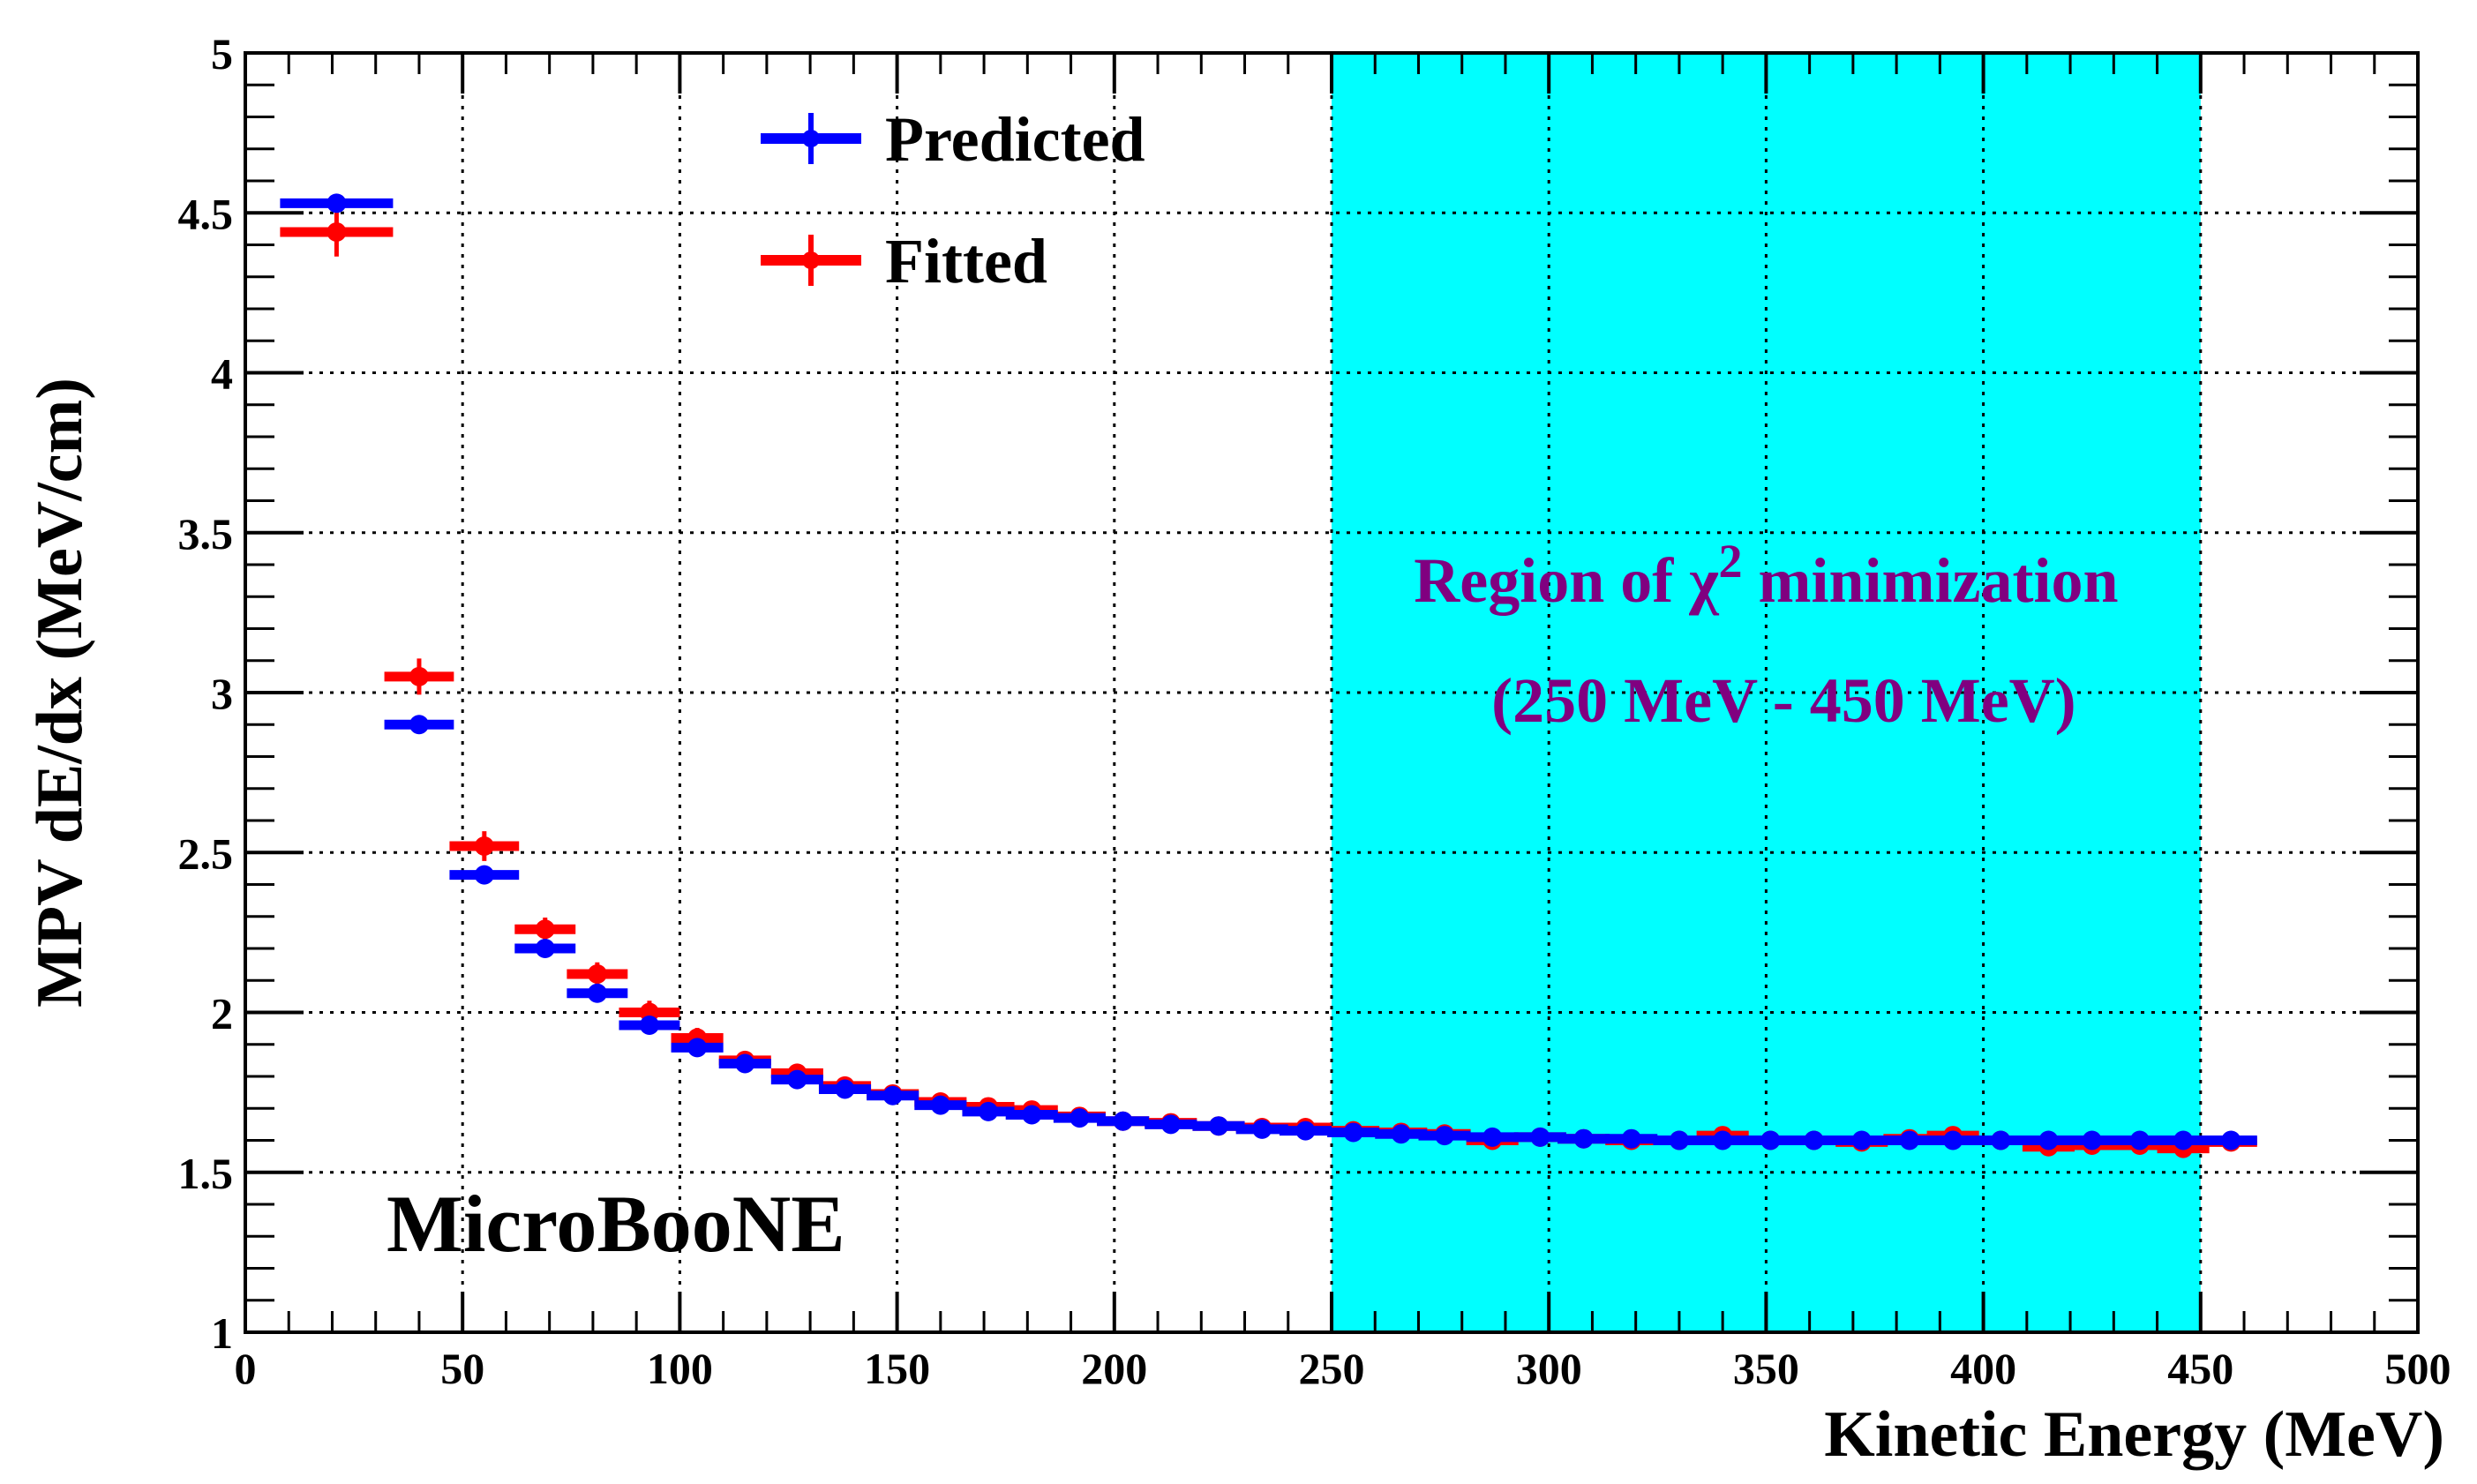 This screenshot has height=1484, width=2477. I want to click on x-tick-label: 300, so click(1549, 1368).